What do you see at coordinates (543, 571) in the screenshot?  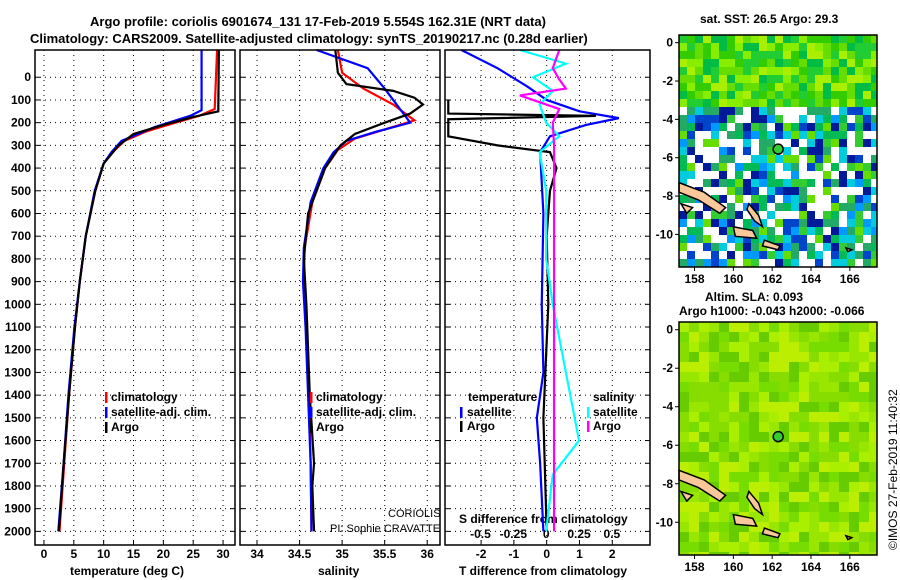 I see `tdiff-xlabel: T difference from climatology` at bounding box center [543, 571].